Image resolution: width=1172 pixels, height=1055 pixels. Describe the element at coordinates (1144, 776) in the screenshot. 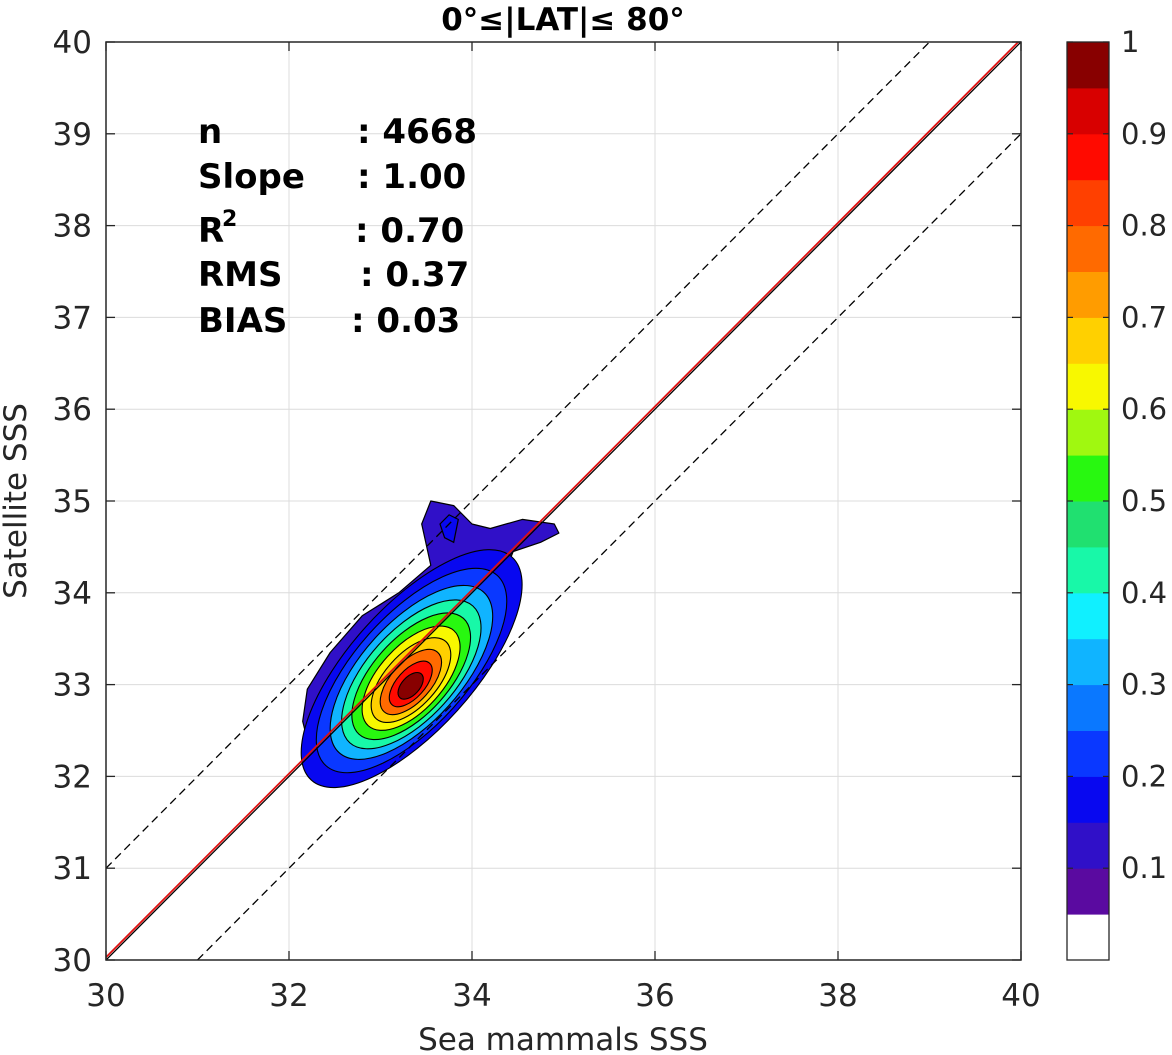

I see `colorbar-tick-label: 0.2` at that location.